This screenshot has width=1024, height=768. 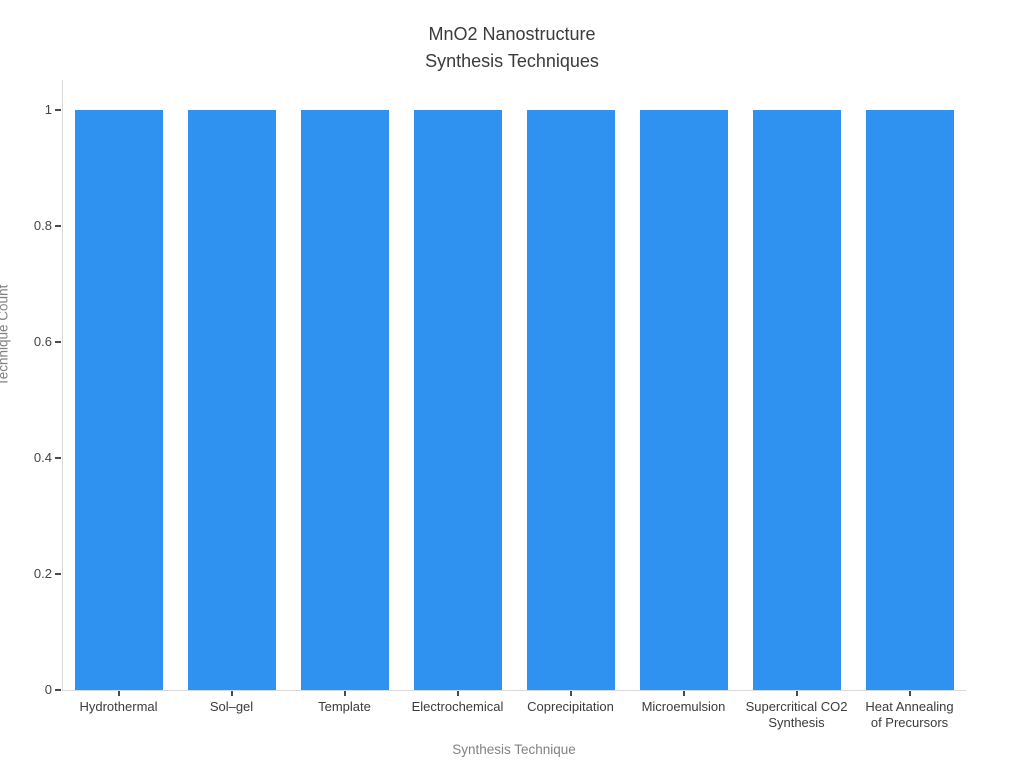 I want to click on y-tick-label: 0, so click(x=48, y=689).